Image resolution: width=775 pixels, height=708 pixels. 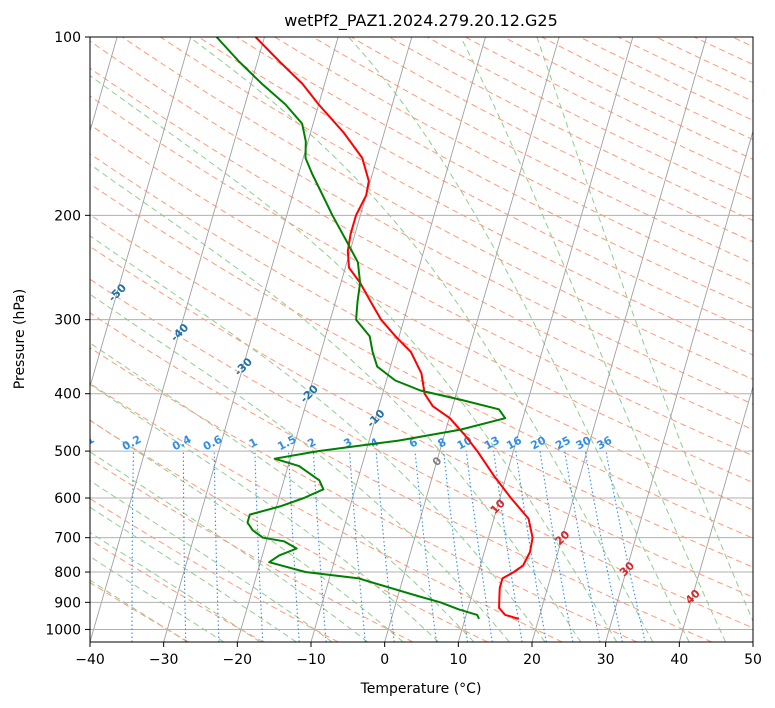 I want to click on y-tick-label: 600, so click(x=67, y=499).